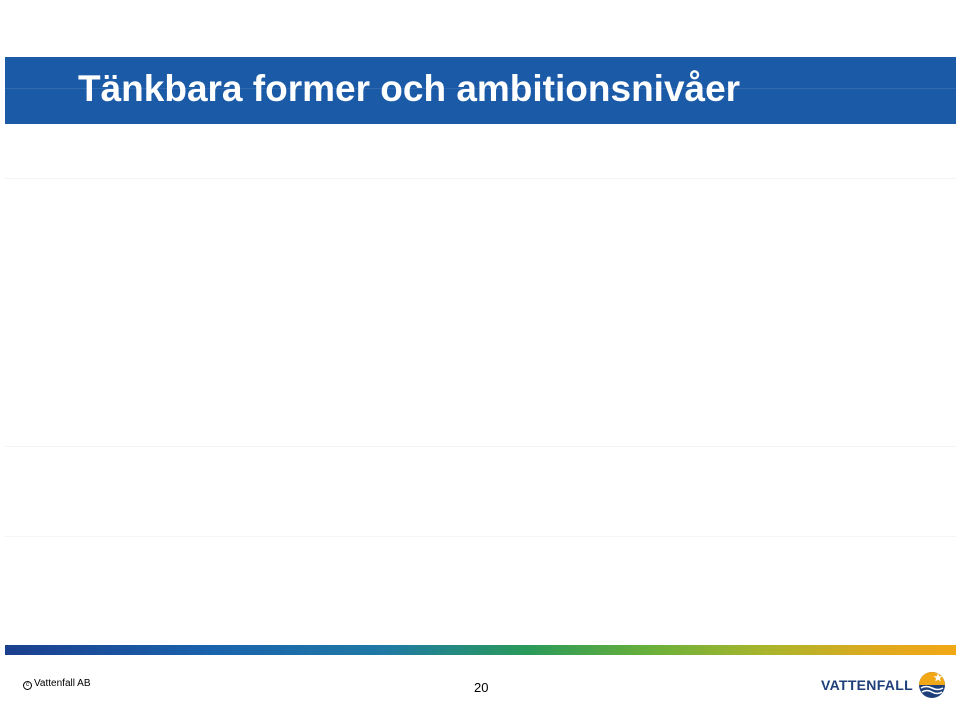 The height and width of the screenshot is (716, 960). I want to click on slide-title: Tänkbara former och ambitionsnivåer, so click(409, 88).